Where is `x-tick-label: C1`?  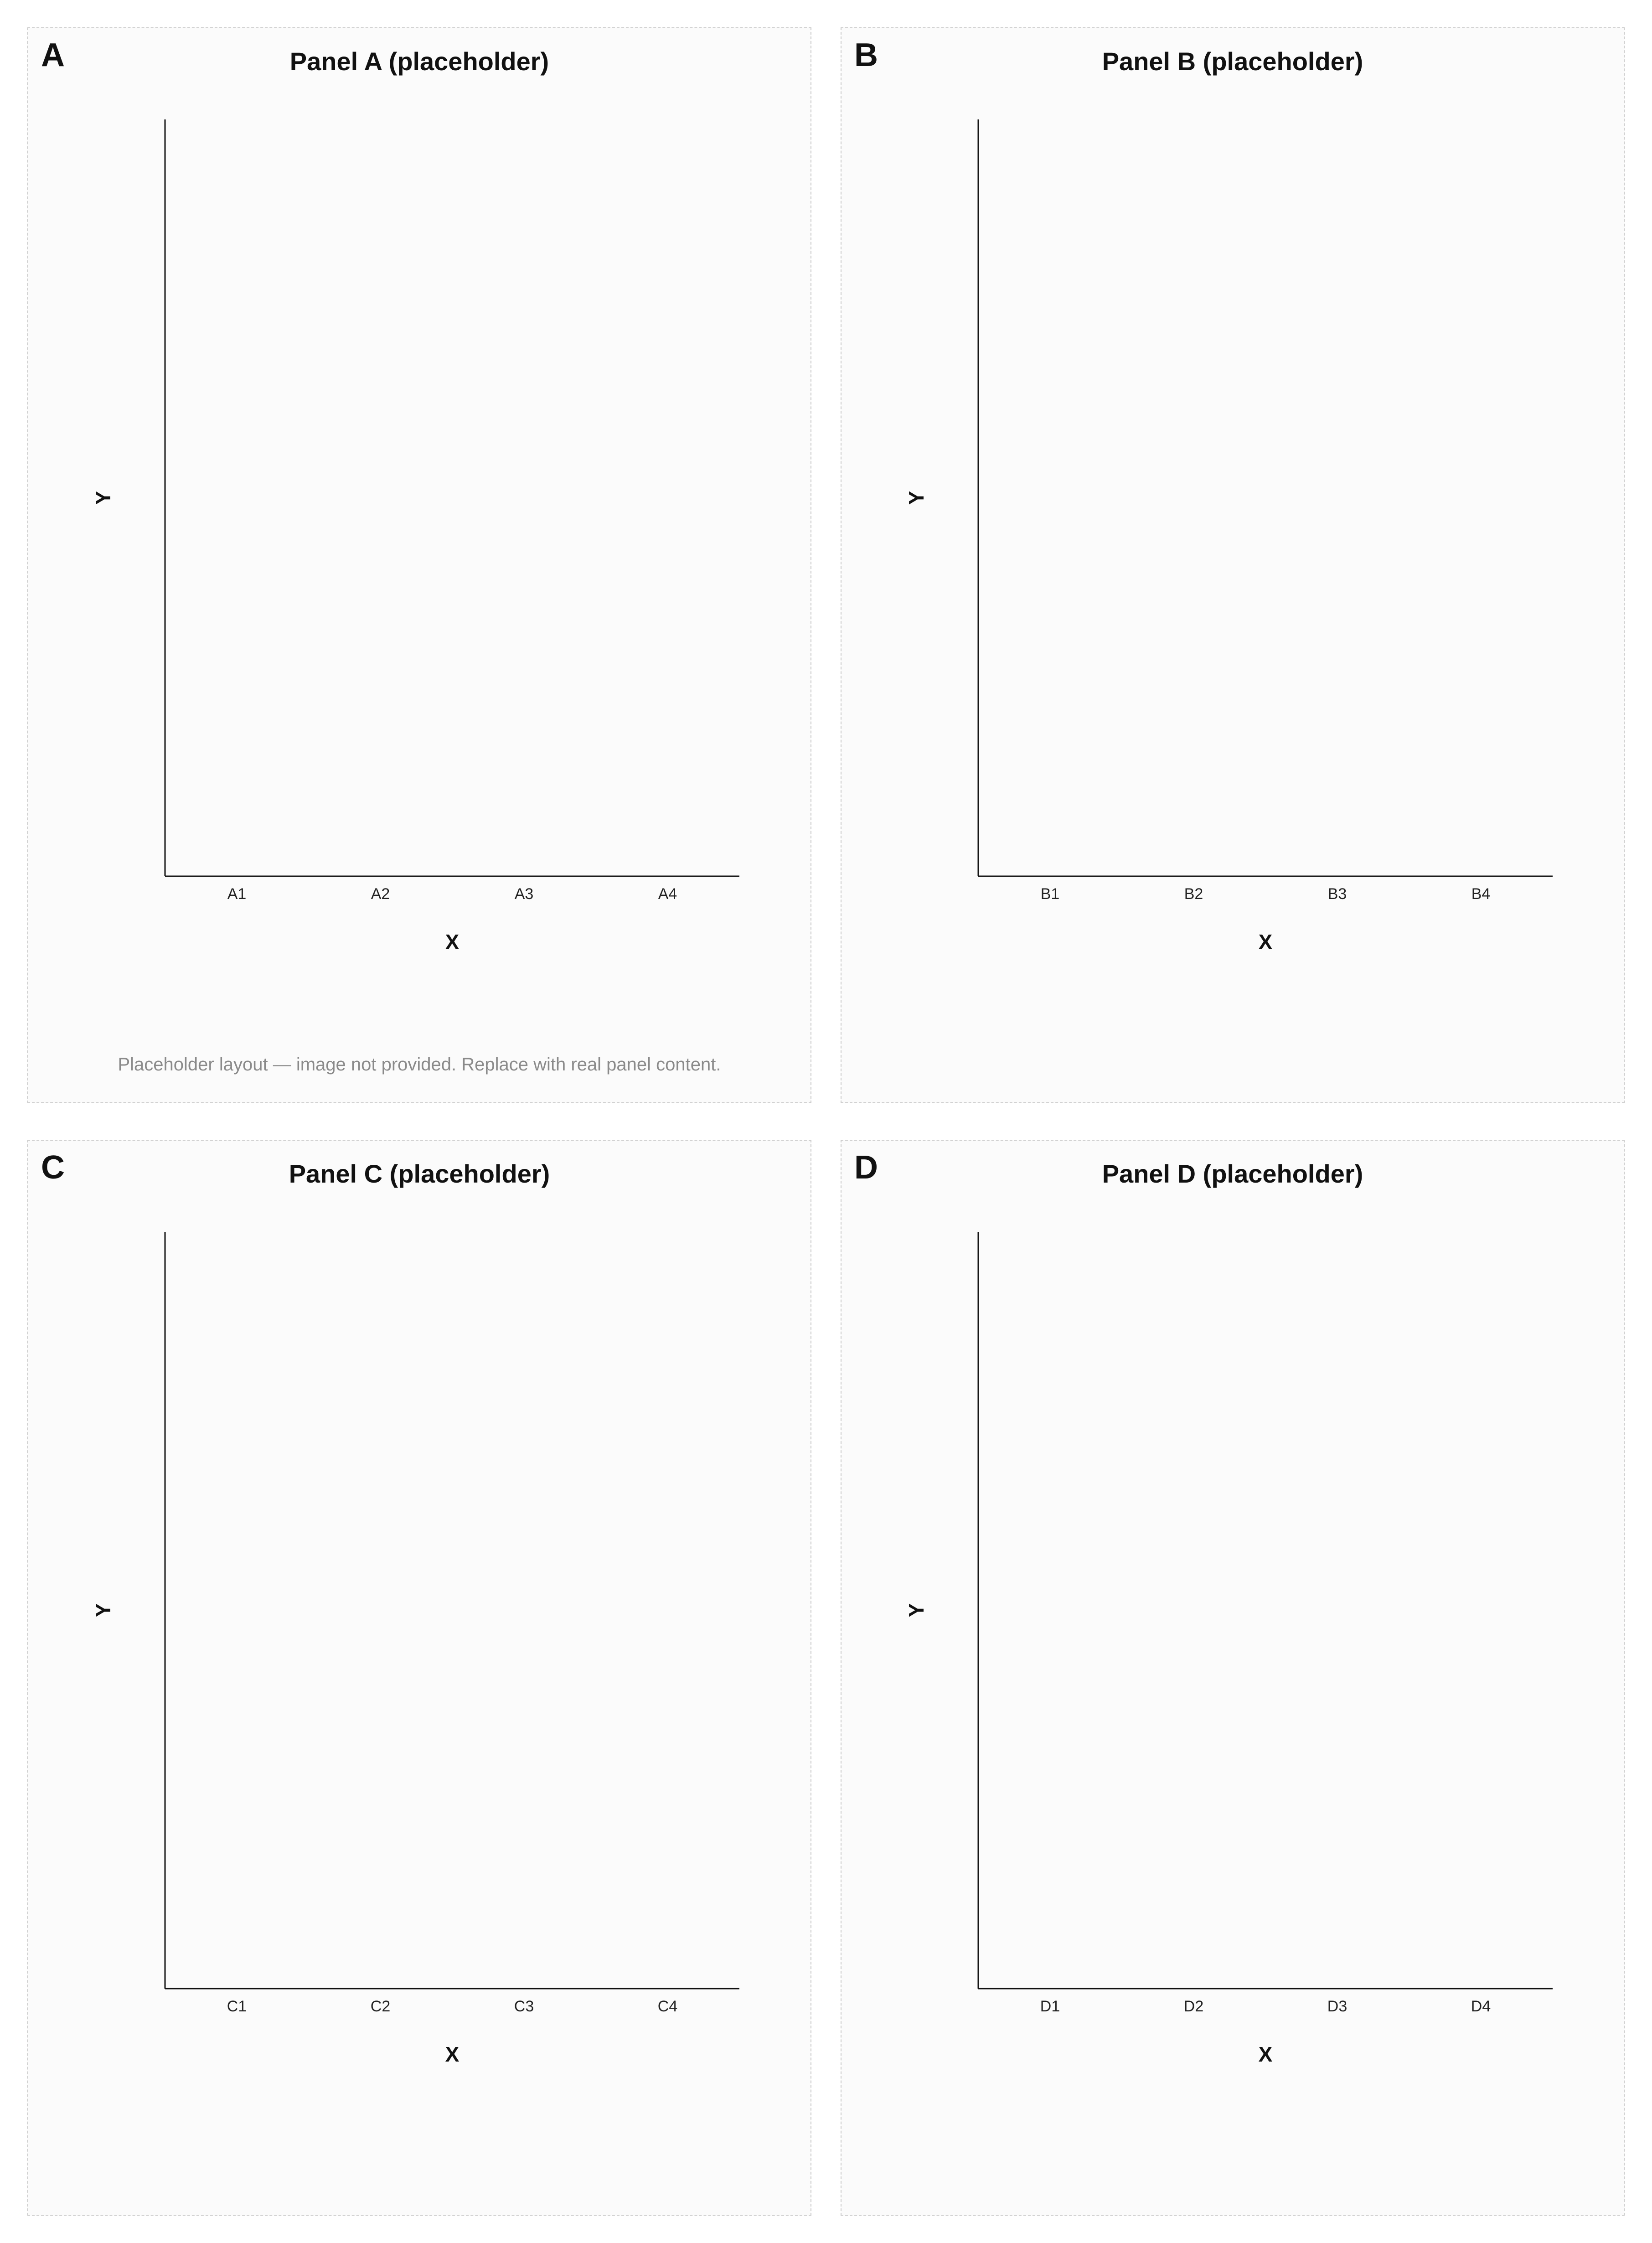
x-tick-label: C1 is located at coordinates (237, 2006).